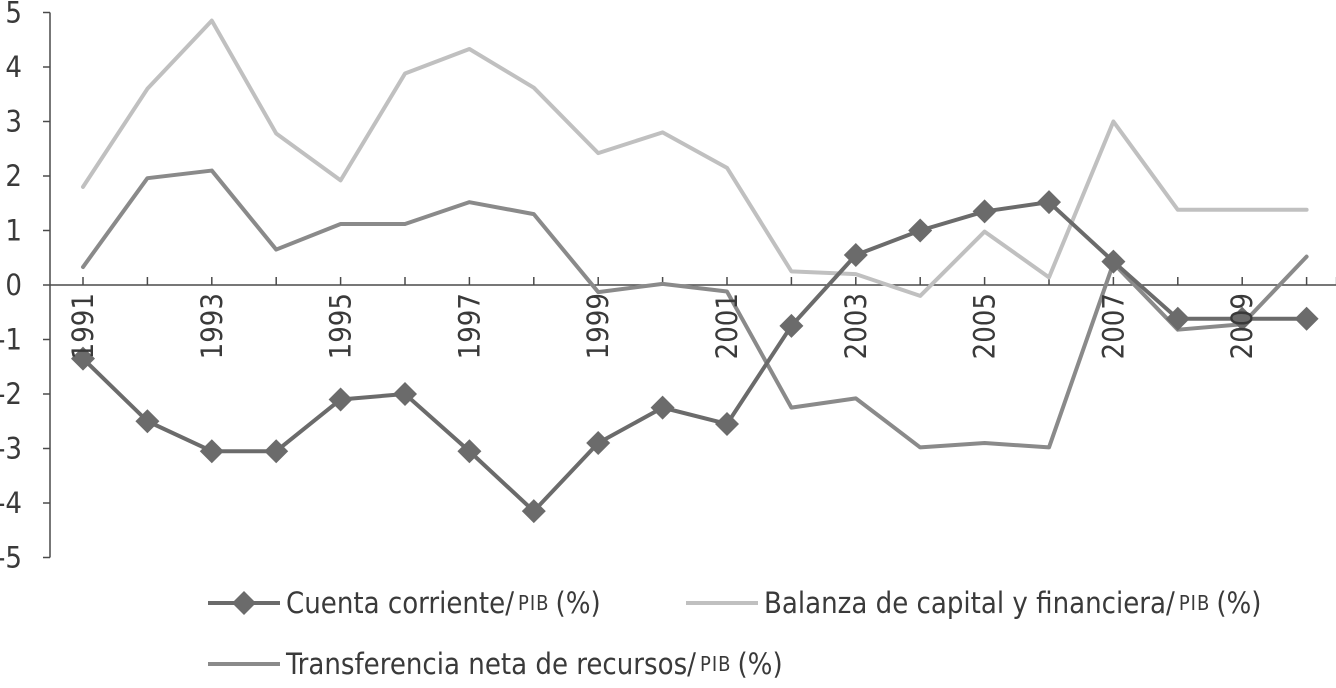 The height and width of the screenshot is (688, 1336). What do you see at coordinates (1113, 326) in the screenshot?
I see `x-tick-label: 2007` at bounding box center [1113, 326].